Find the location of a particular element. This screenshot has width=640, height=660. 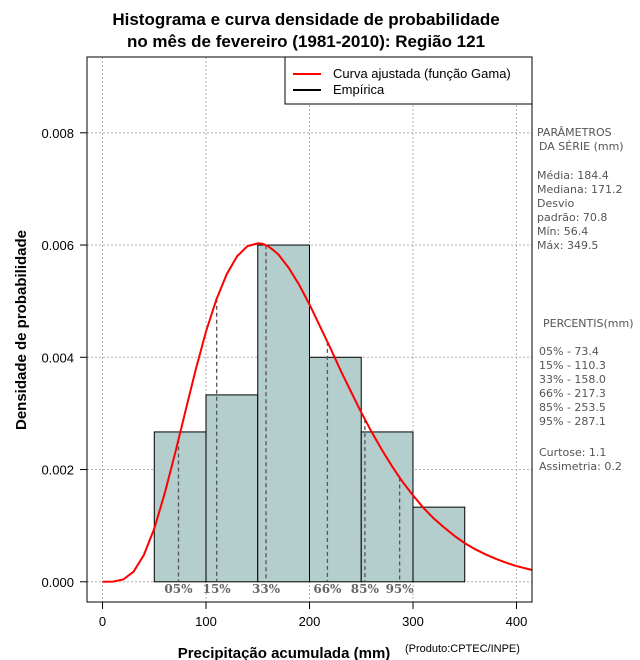

percentile-label: 15% is located at coordinates (217, 589).